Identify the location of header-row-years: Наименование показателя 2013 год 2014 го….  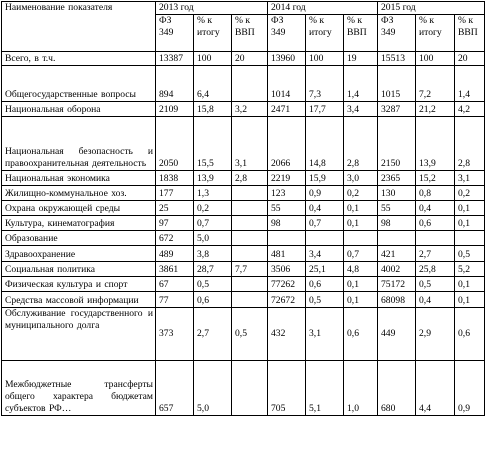
(243, 26).